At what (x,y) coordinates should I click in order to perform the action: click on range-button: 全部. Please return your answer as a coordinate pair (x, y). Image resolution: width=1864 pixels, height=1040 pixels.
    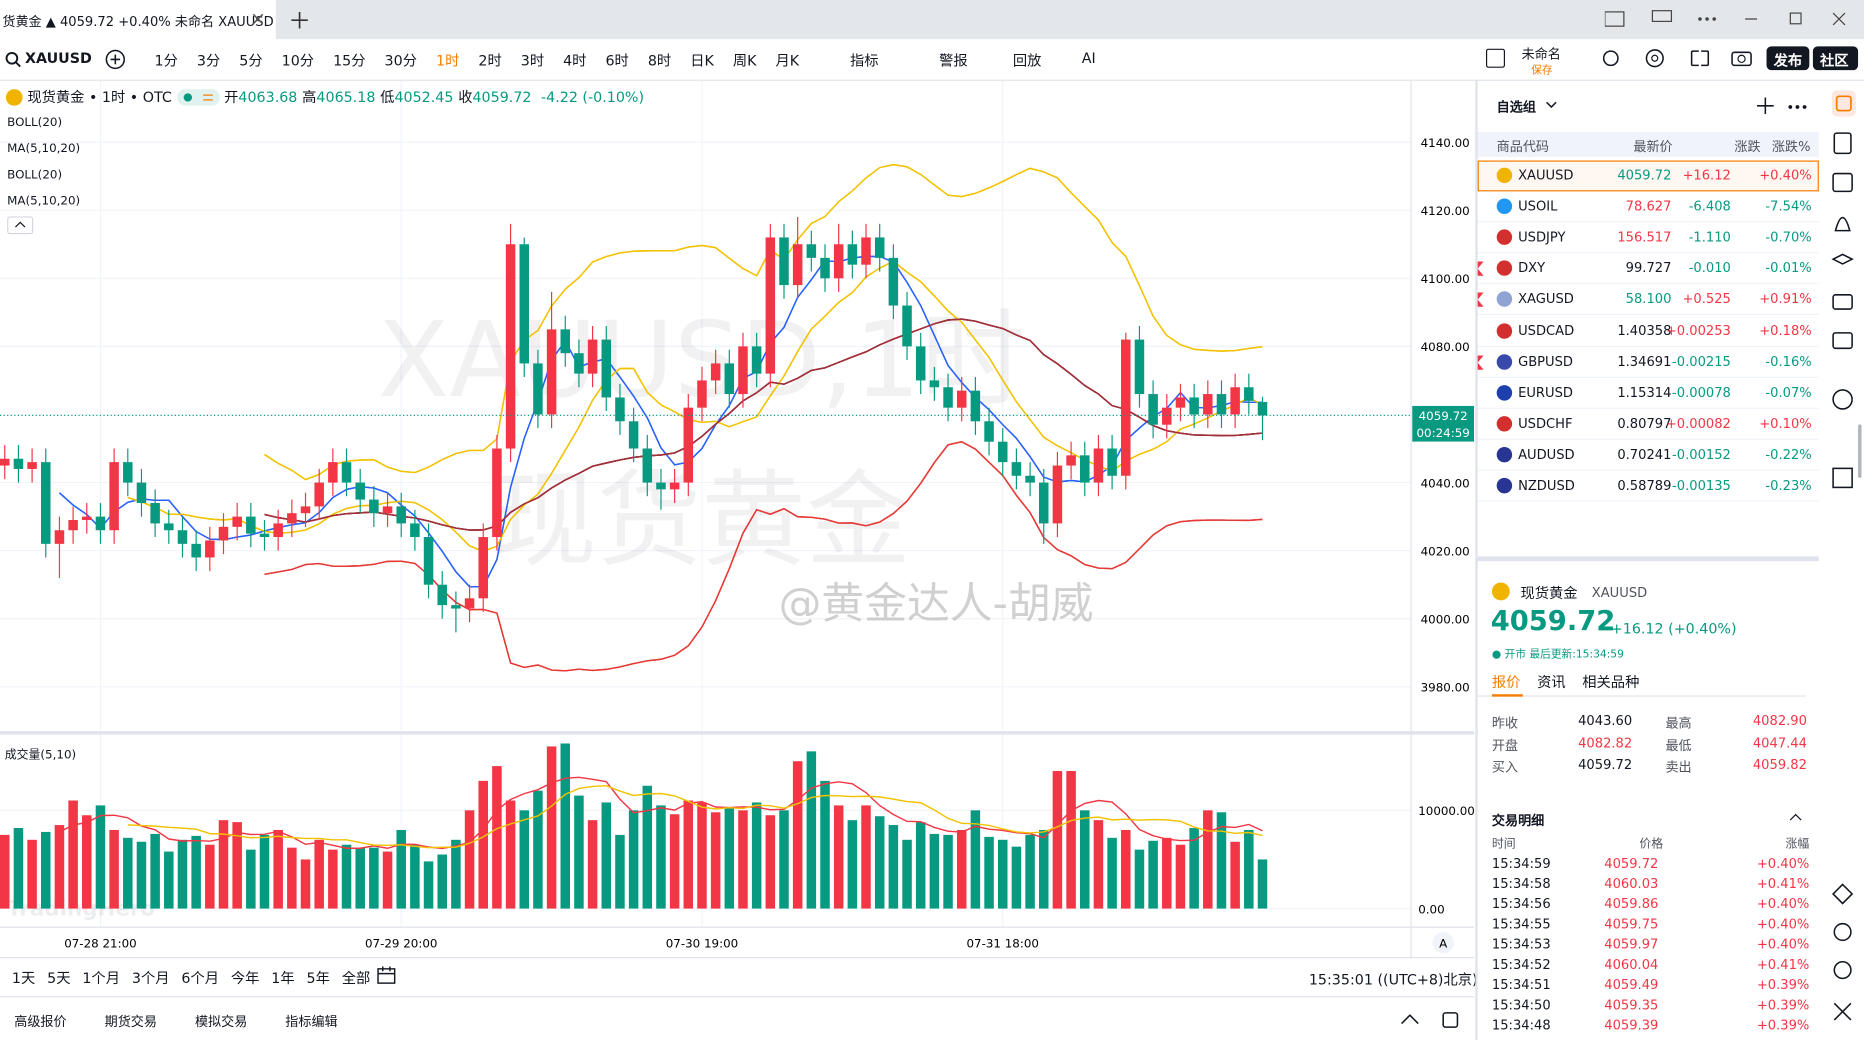
    Looking at the image, I should click on (356, 978).